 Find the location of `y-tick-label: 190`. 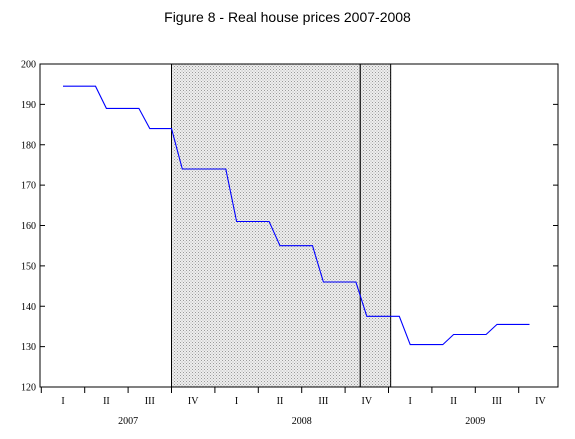

y-tick-label: 190 is located at coordinates (28, 105).